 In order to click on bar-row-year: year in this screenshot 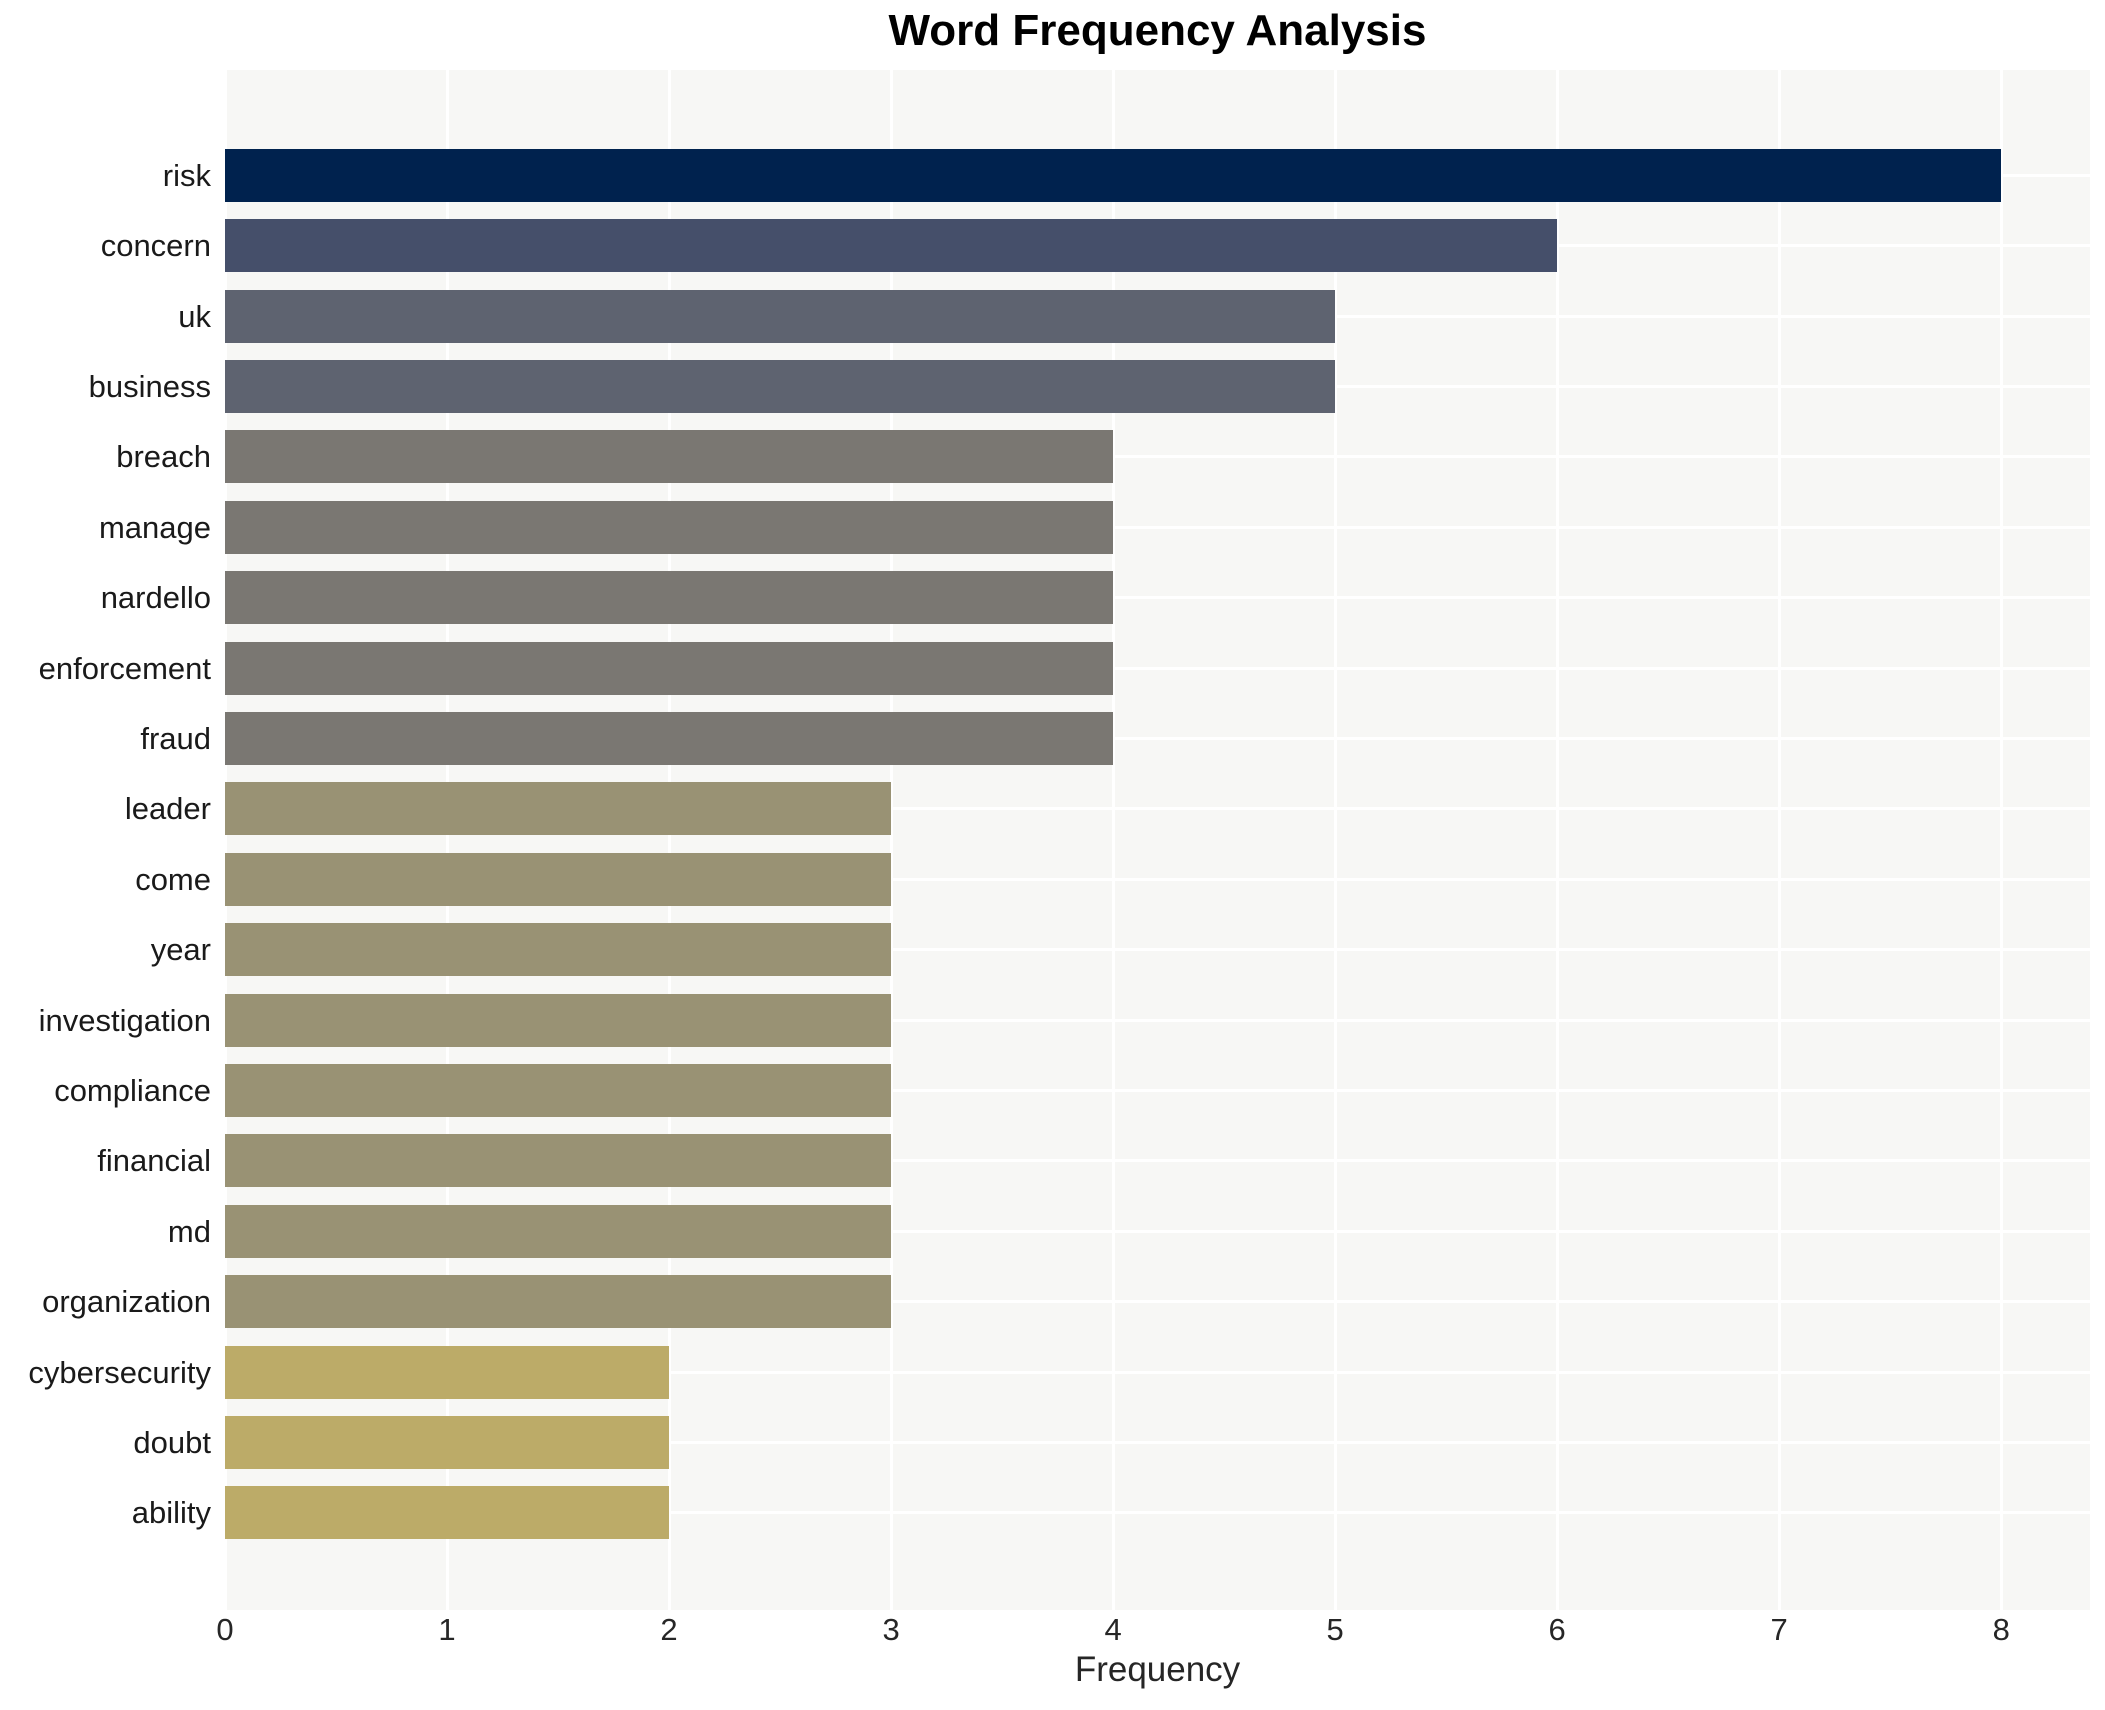, I will do `click(1045, 949)`.